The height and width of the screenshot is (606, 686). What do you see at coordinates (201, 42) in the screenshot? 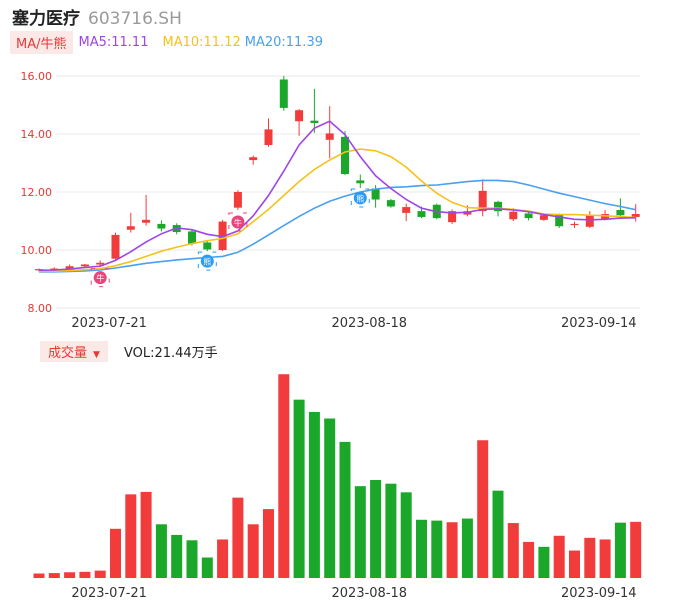
I see `ma10-value: MA10:11.12` at bounding box center [201, 42].